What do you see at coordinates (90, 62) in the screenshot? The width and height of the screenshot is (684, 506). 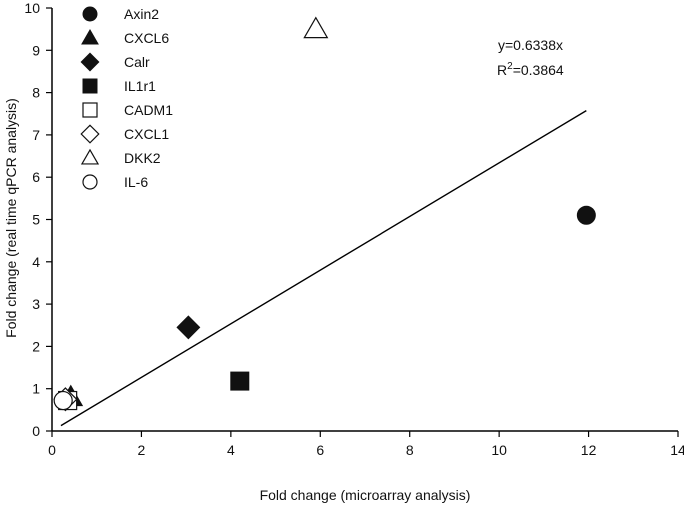 I see `legend-marker-calr` at bounding box center [90, 62].